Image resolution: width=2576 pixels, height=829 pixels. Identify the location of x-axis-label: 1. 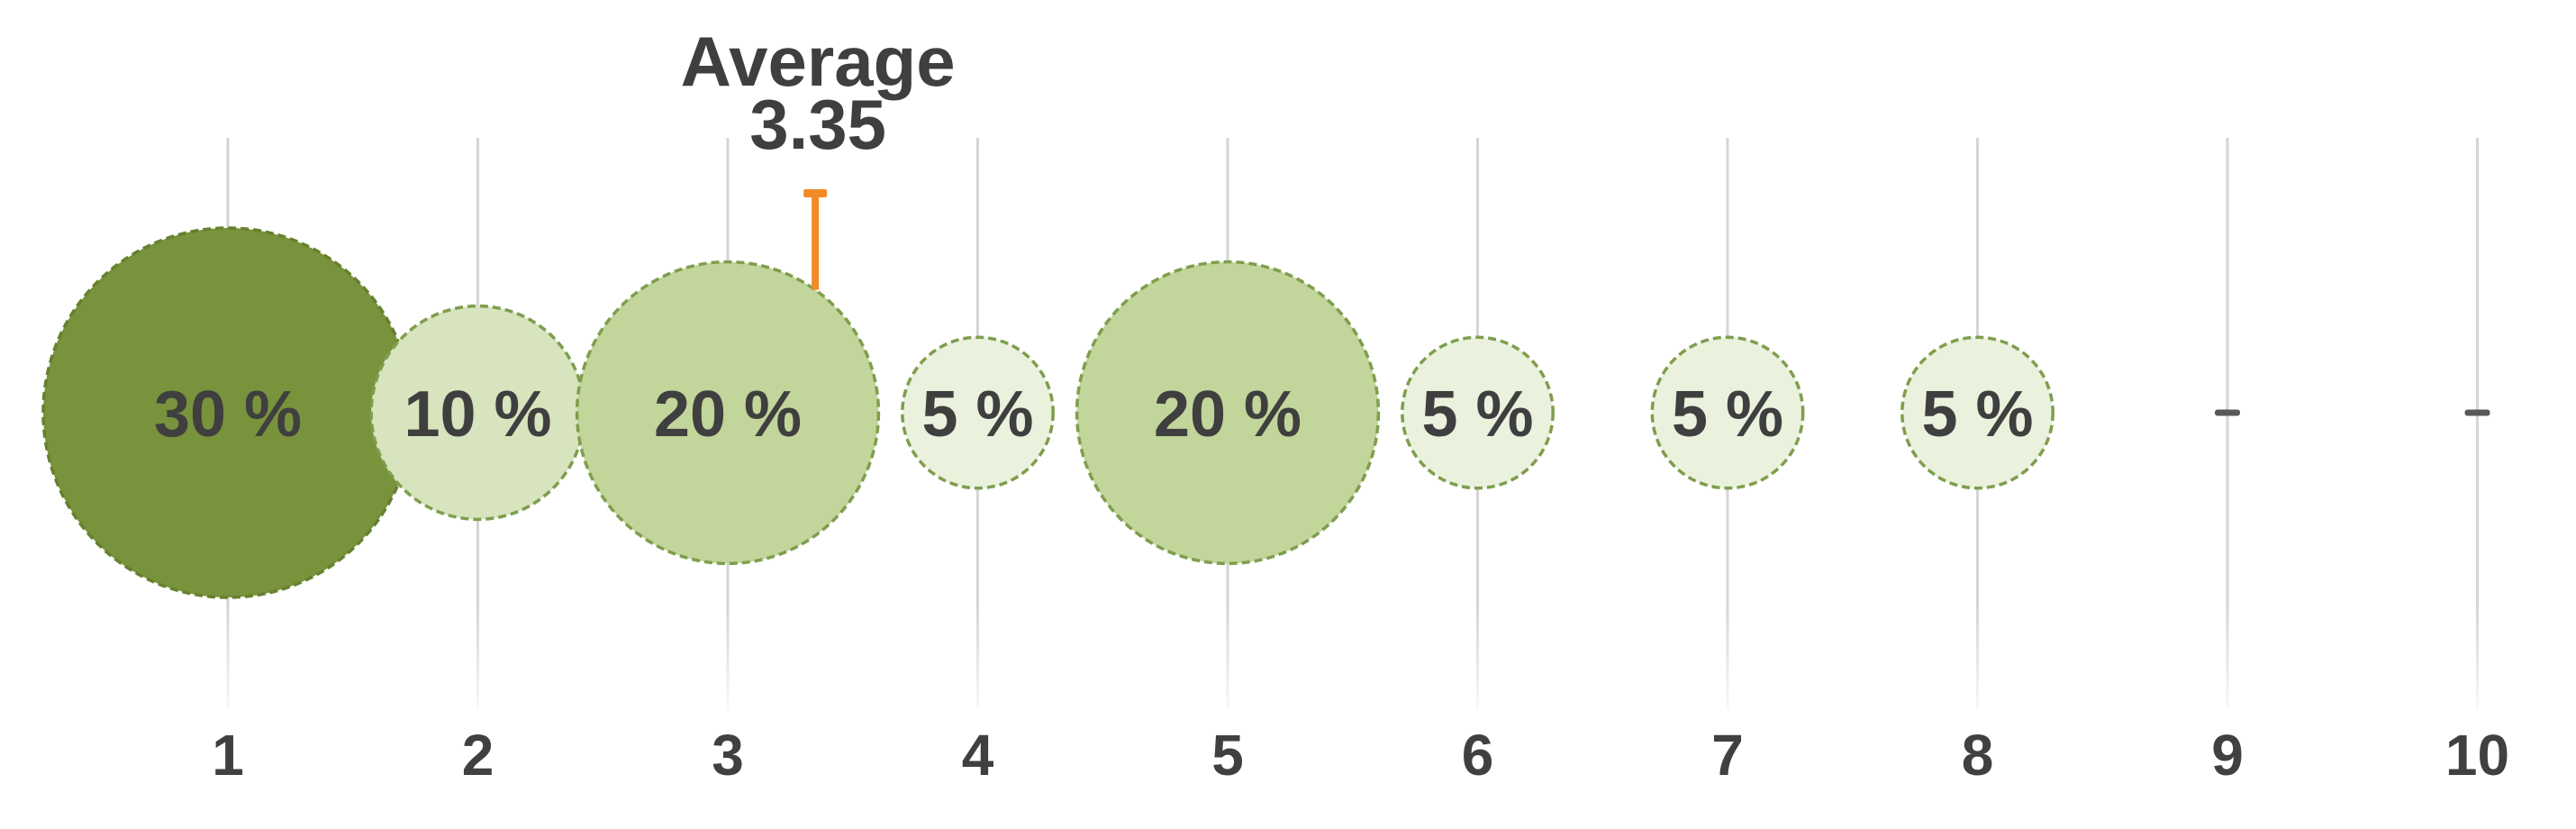
(228, 755).